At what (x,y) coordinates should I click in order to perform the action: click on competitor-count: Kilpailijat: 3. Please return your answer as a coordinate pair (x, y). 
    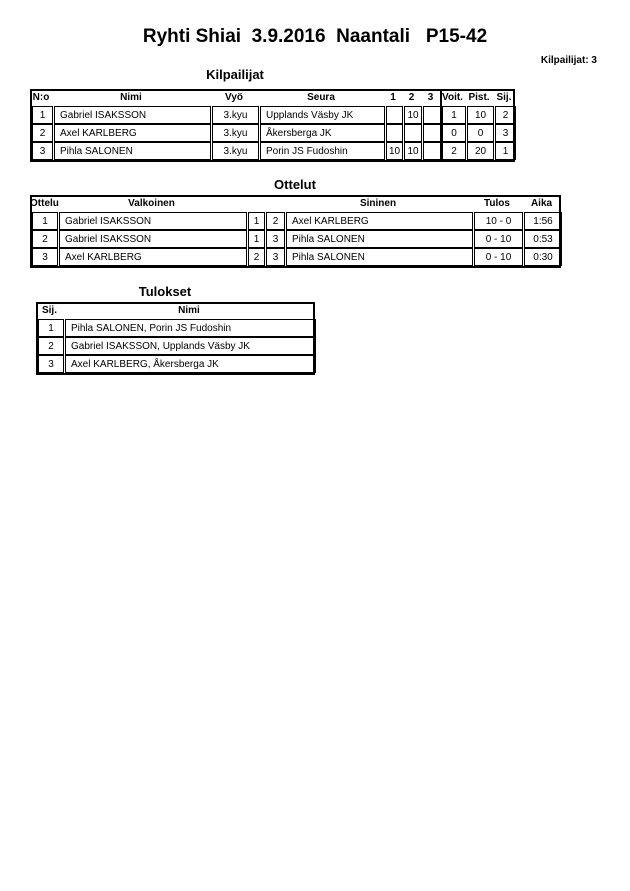
    Looking at the image, I should click on (568, 60).